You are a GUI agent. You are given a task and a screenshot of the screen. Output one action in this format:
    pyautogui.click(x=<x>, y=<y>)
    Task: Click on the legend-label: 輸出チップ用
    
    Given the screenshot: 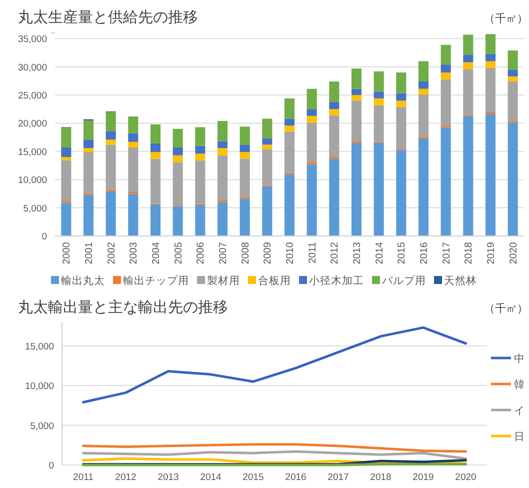 What is the action you would take?
    pyautogui.click(x=156, y=280)
    